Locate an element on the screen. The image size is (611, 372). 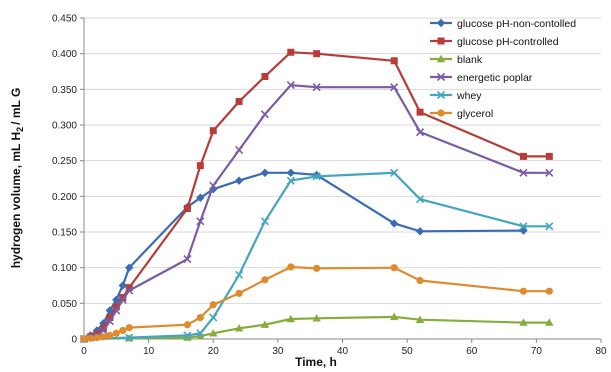
y-tick-label: 0.050 is located at coordinates (64, 304).